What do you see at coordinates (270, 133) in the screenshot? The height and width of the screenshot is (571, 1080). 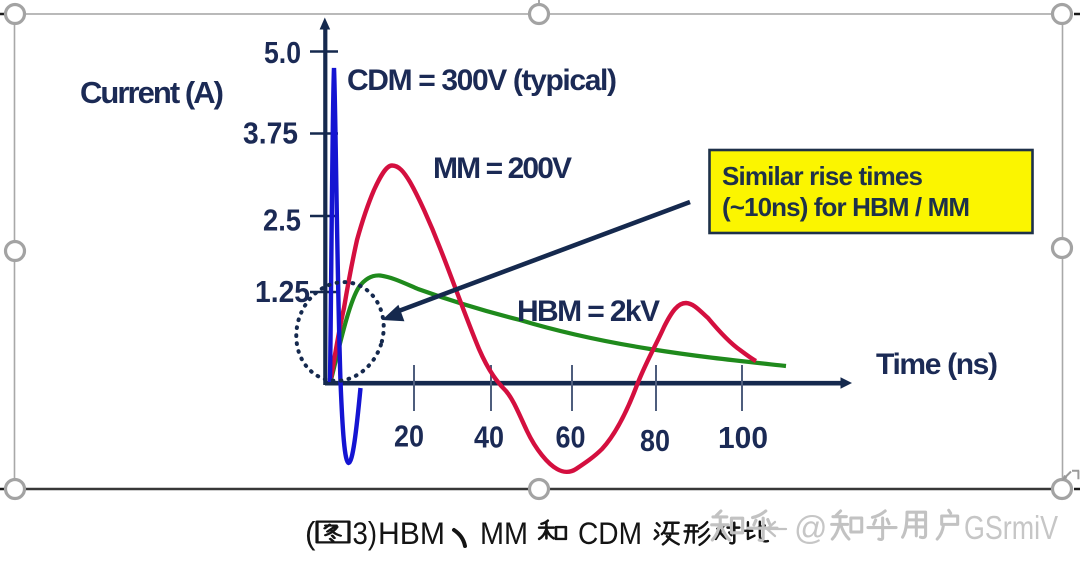 I see `svg-text: 3.75` at bounding box center [270, 133].